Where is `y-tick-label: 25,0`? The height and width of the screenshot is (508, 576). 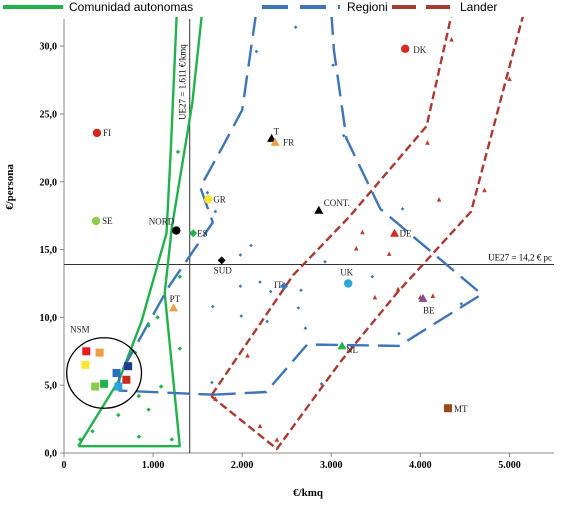 y-tick-label: 25,0 is located at coordinates (49, 114).